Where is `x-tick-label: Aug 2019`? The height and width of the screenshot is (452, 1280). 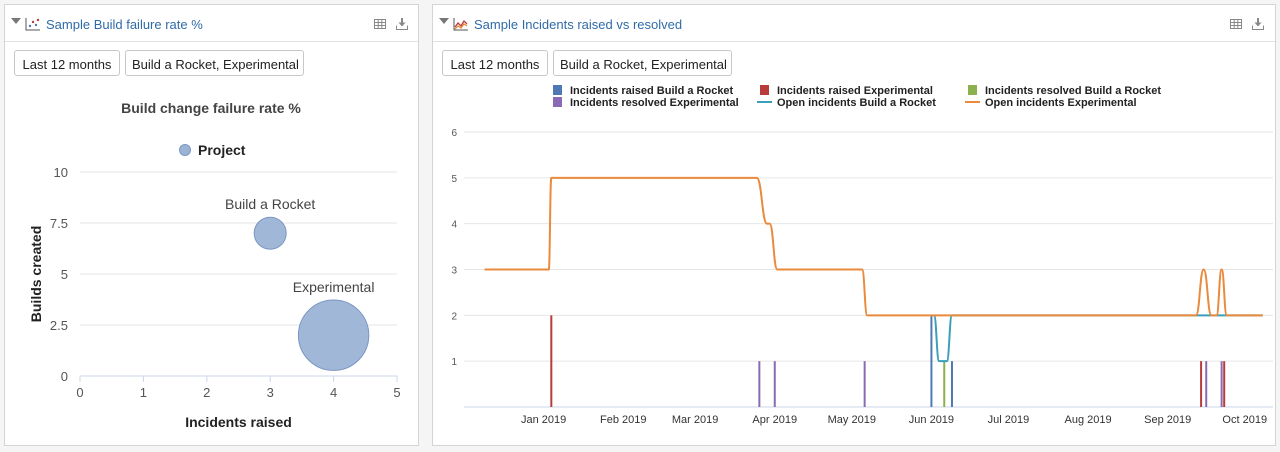 x-tick-label: Aug 2019 is located at coordinates (1088, 420).